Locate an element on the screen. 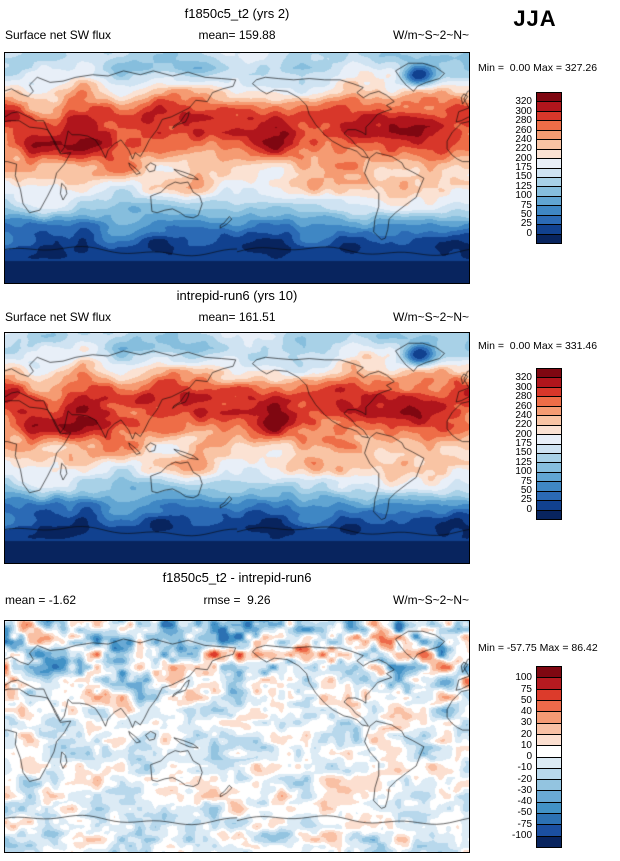 The width and height of the screenshot is (620, 861). panel1-variable-label: Surface net SW flux is located at coordinates (58, 35).